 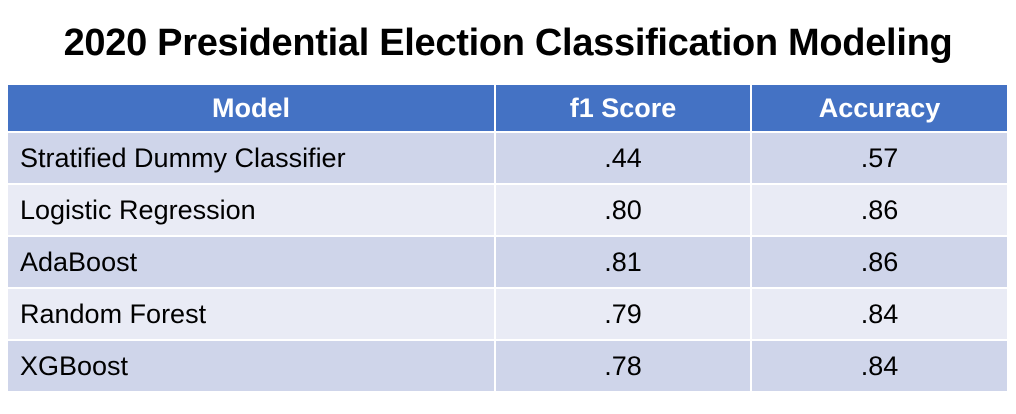 I want to click on accuracy-cell: .57, so click(x=879, y=157).